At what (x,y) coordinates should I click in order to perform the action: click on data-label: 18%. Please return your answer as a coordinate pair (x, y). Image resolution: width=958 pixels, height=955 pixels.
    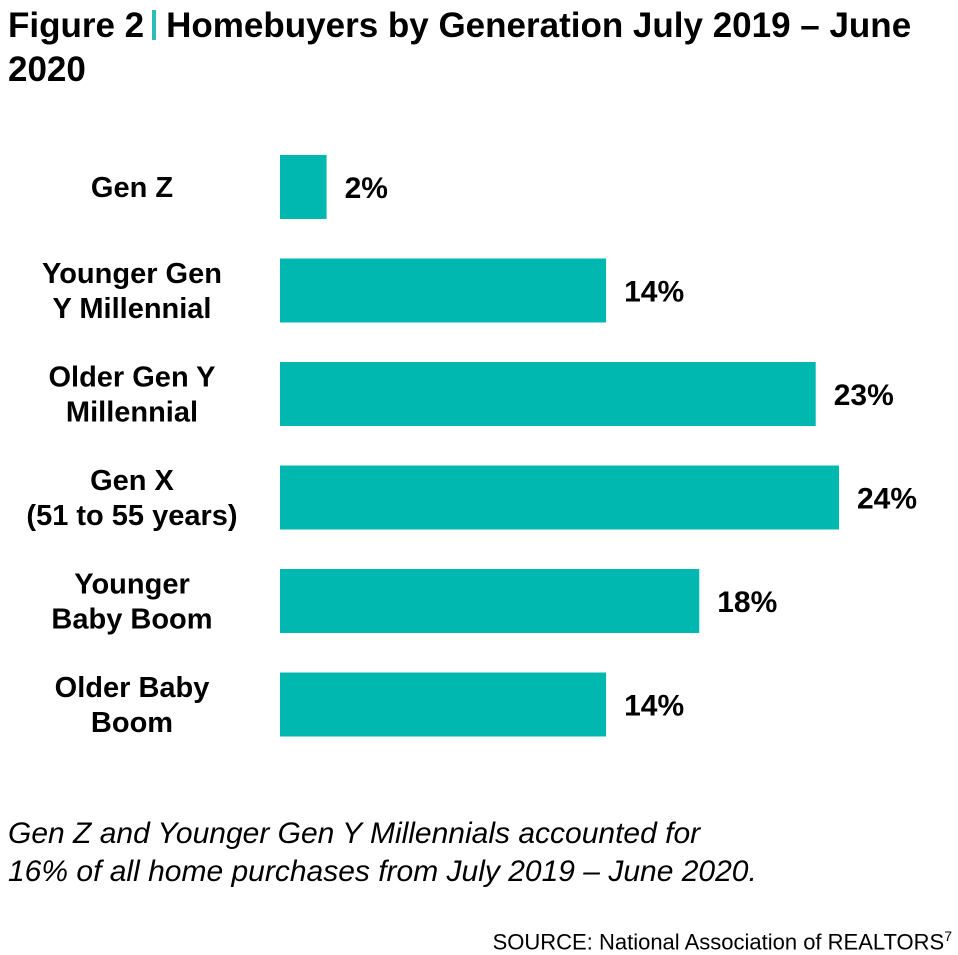
    Looking at the image, I should click on (747, 602).